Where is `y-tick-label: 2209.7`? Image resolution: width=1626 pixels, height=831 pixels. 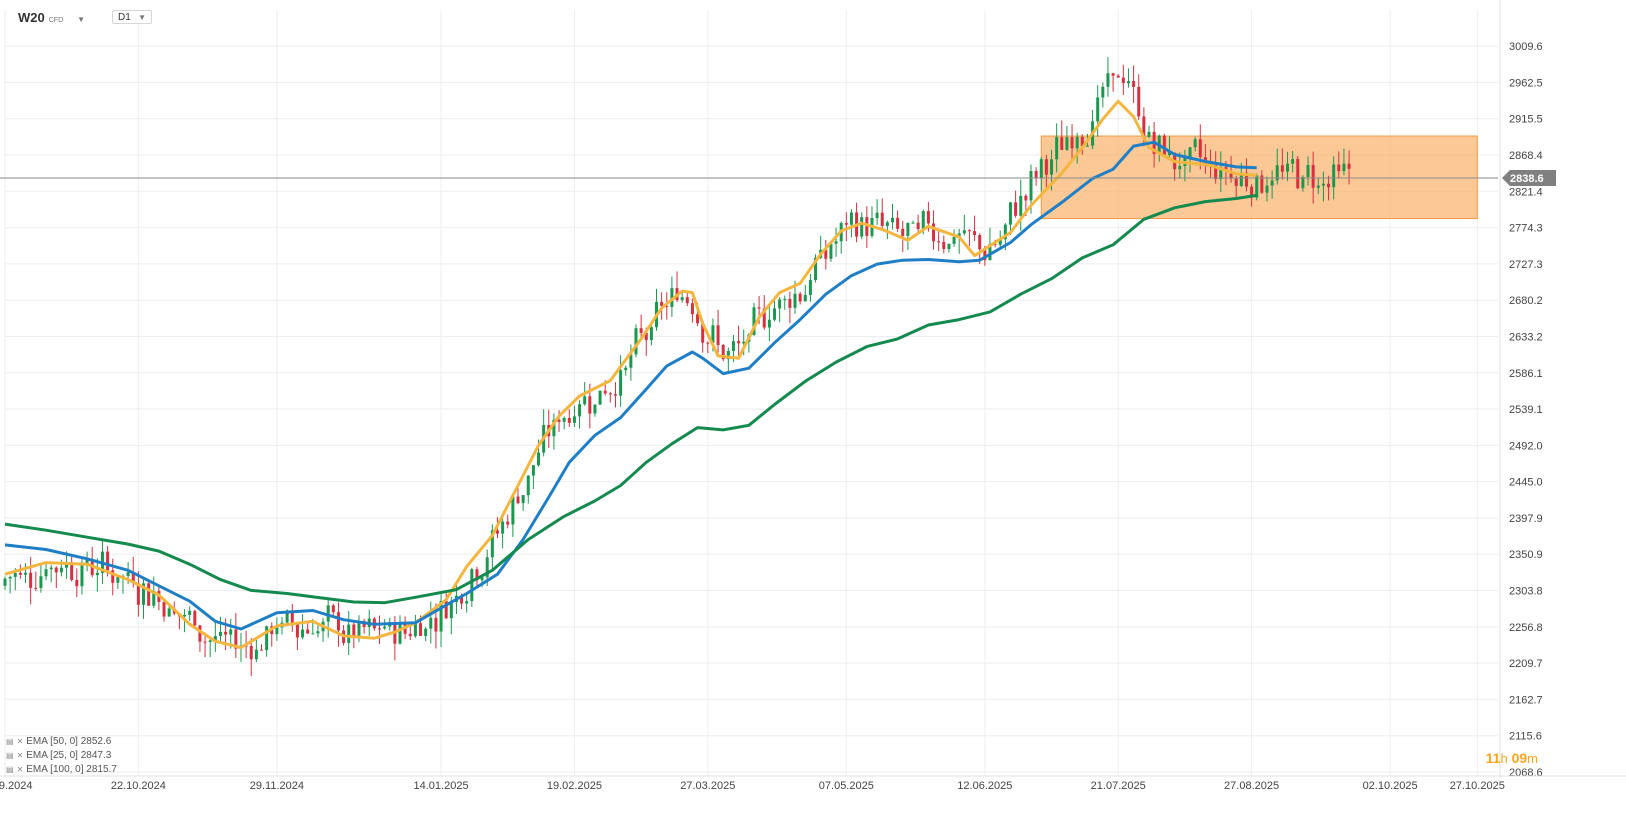
y-tick-label: 2209.7 is located at coordinates (1526, 664).